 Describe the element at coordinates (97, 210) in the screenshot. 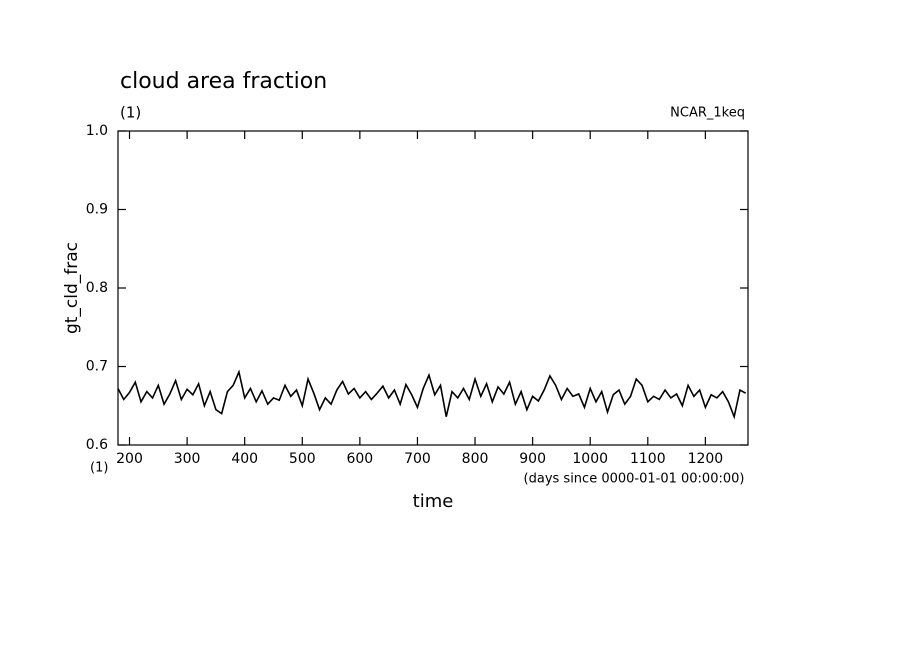

I see `y-tick-label: 0.9` at that location.